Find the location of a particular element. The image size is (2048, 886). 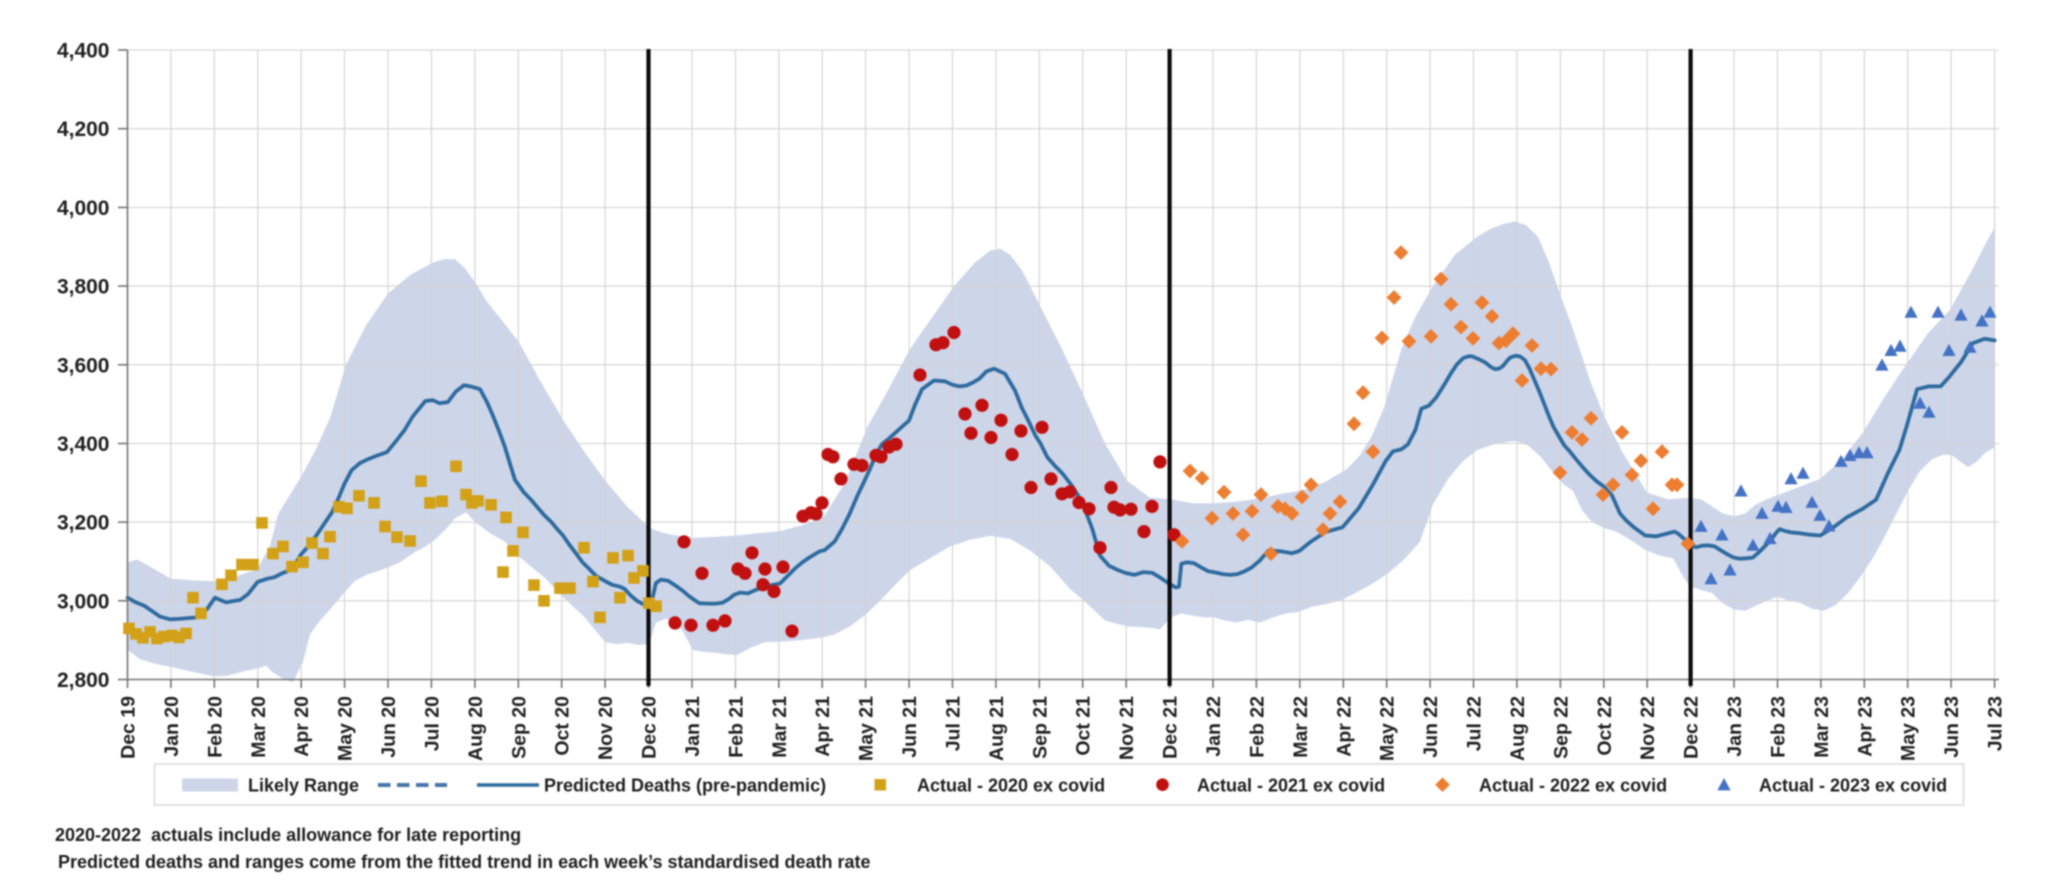

svg-text: Feb 23 is located at coordinates (1779, 727).